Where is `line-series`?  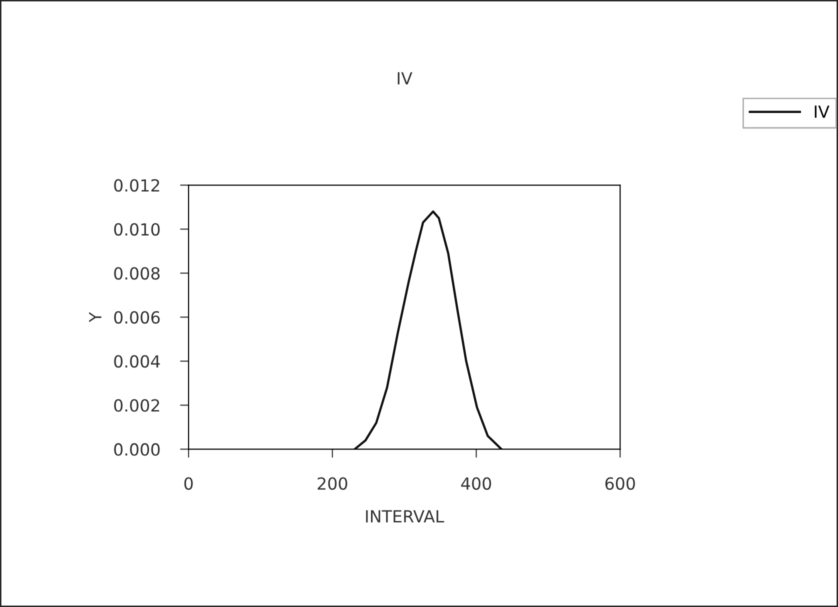 line-series is located at coordinates (428, 330).